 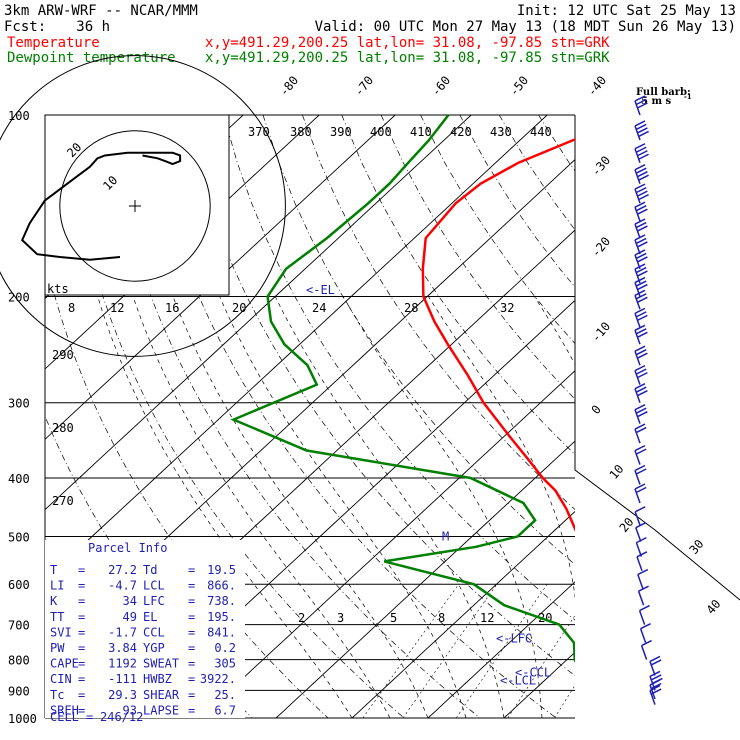 I want to click on right-boundary, so click(x=657, y=358).